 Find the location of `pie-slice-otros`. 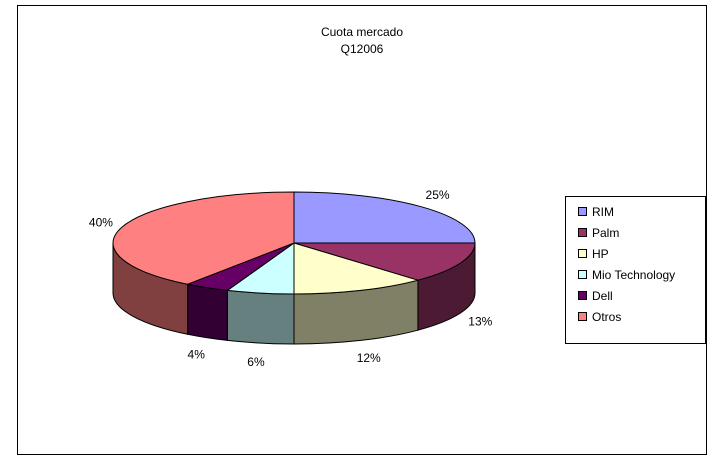

pie-slice-otros is located at coordinates (203, 238).